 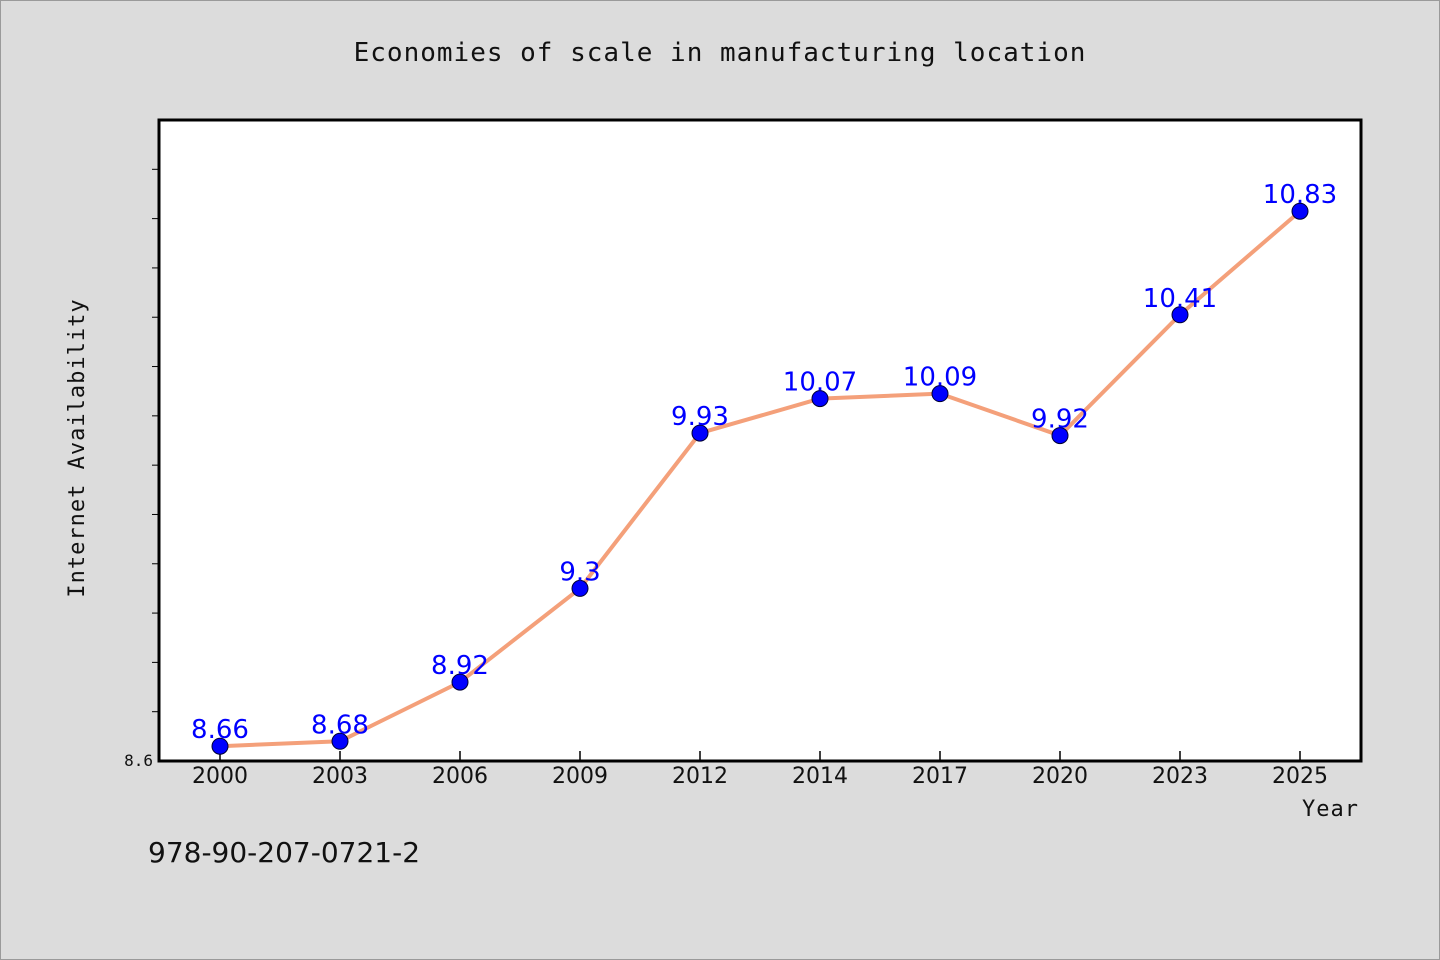 What do you see at coordinates (460, 666) in the screenshot?
I see `data-label: 8.92` at bounding box center [460, 666].